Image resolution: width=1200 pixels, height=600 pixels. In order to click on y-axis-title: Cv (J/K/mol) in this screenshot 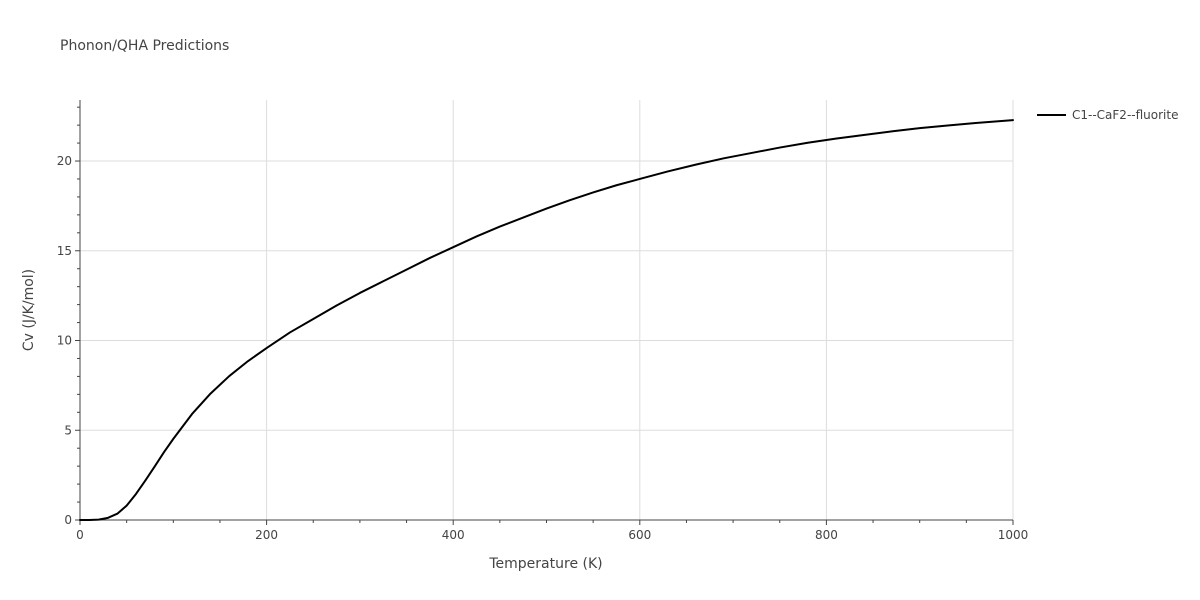, I will do `click(29, 310)`.